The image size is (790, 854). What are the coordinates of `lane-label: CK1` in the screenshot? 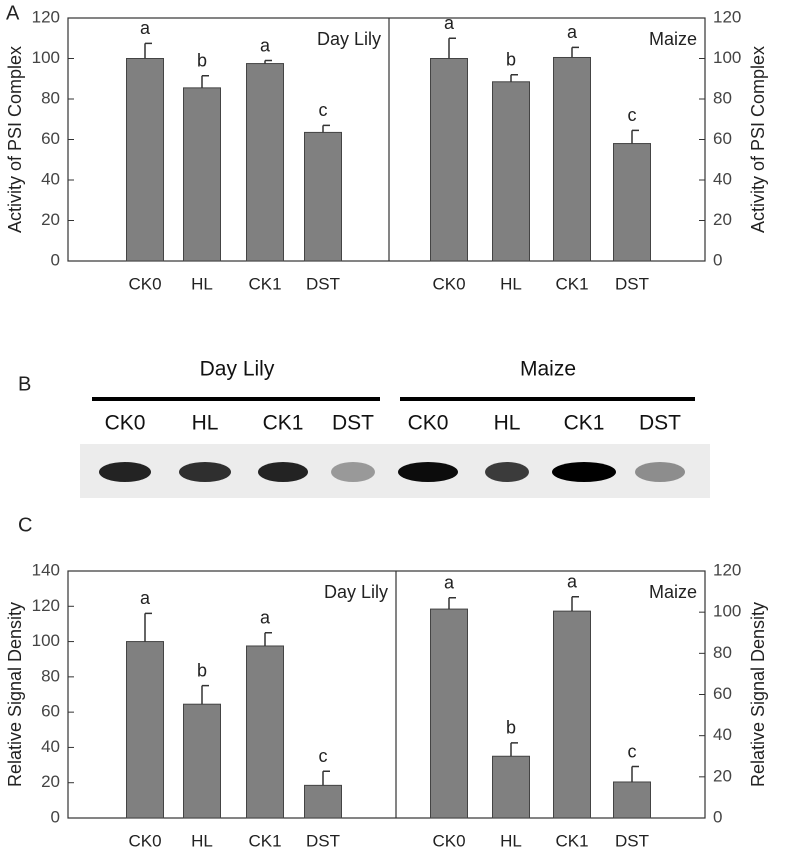 It's located at (283, 423).